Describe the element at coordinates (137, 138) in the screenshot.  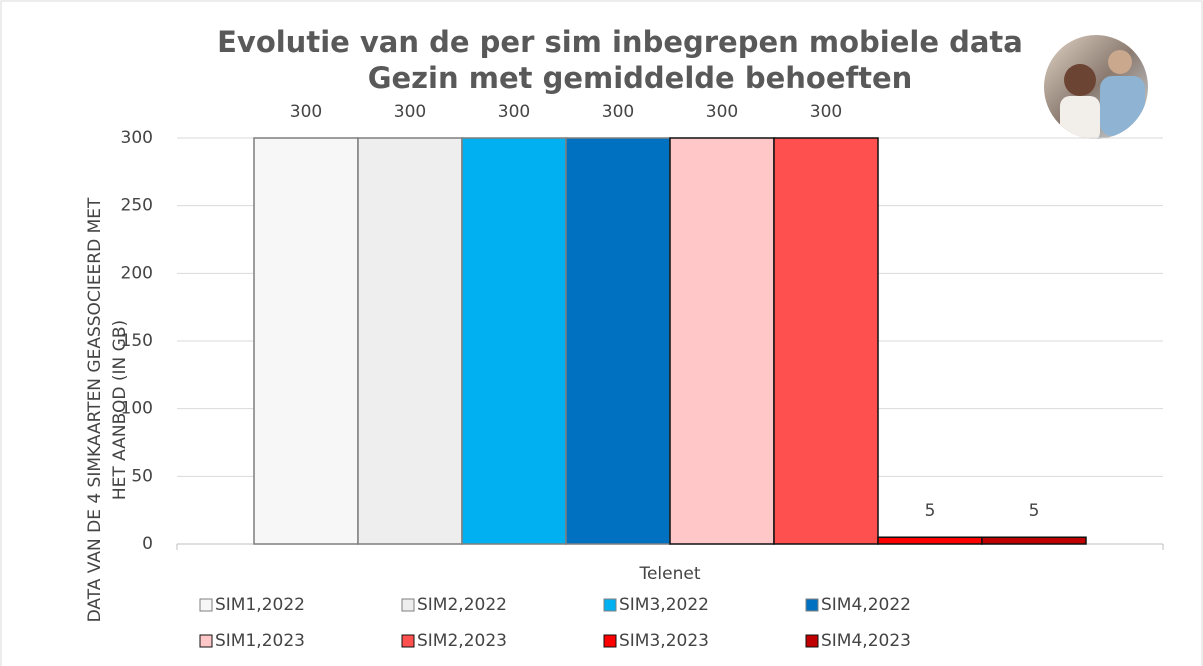
I see `y-tick-label: 300` at that location.